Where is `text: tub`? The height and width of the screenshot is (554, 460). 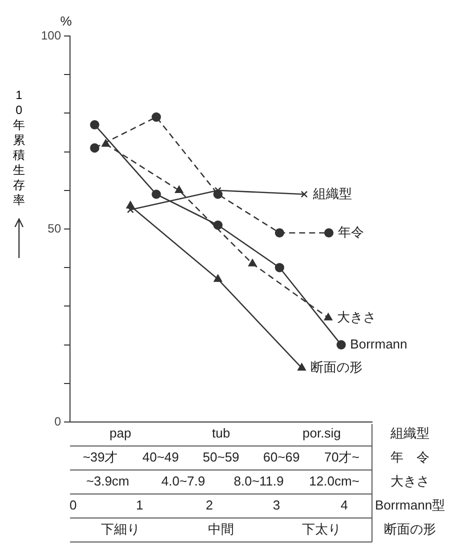 text: tub is located at coordinates (221, 433).